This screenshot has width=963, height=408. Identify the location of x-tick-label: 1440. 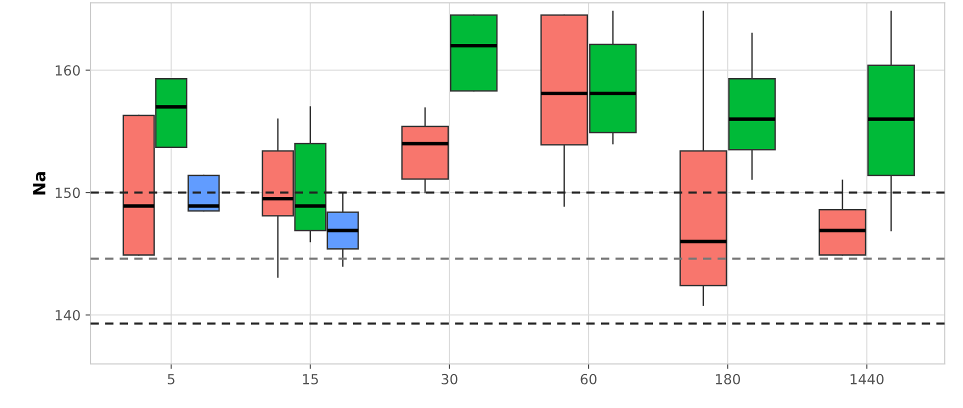
(867, 379).